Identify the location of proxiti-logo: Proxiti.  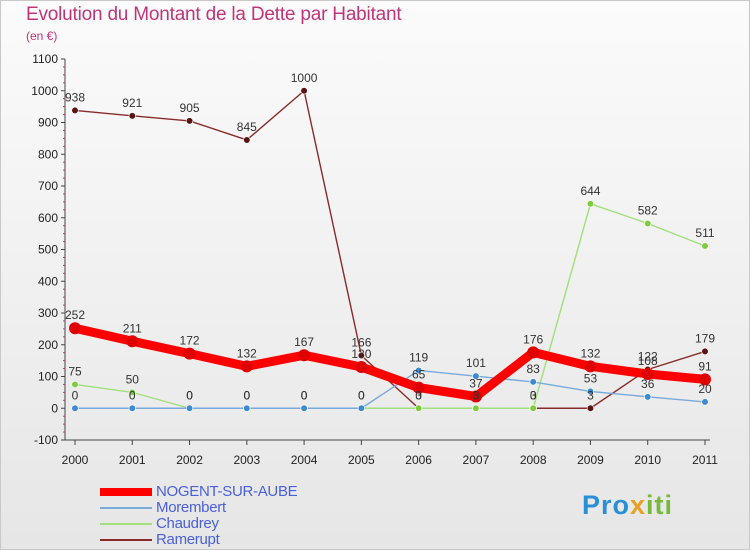
(628, 505).